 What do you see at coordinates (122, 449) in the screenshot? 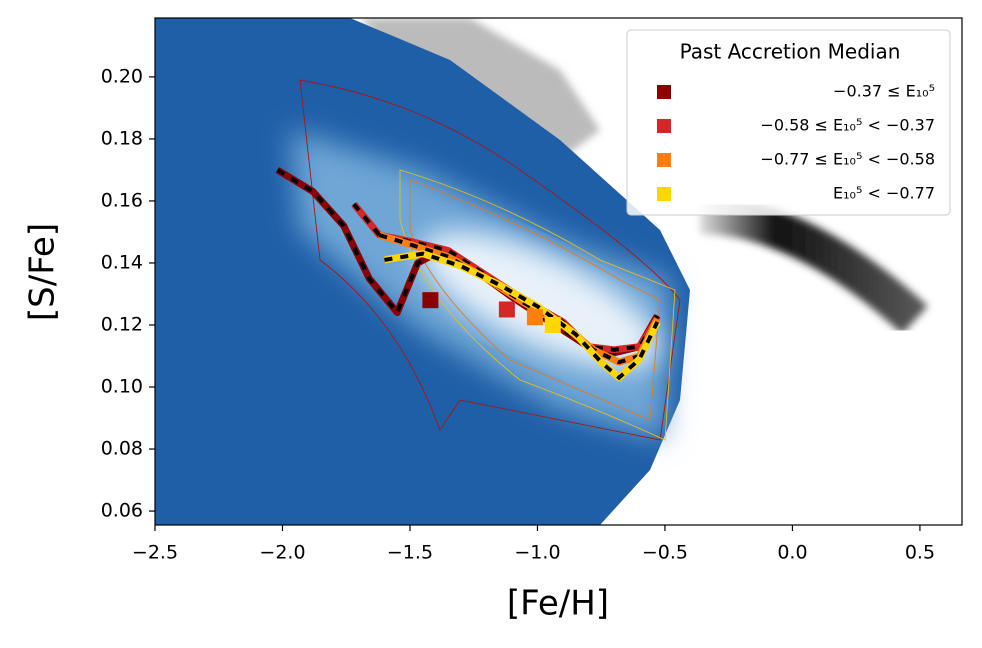
I see `y-tick-label: 0.08` at bounding box center [122, 449].